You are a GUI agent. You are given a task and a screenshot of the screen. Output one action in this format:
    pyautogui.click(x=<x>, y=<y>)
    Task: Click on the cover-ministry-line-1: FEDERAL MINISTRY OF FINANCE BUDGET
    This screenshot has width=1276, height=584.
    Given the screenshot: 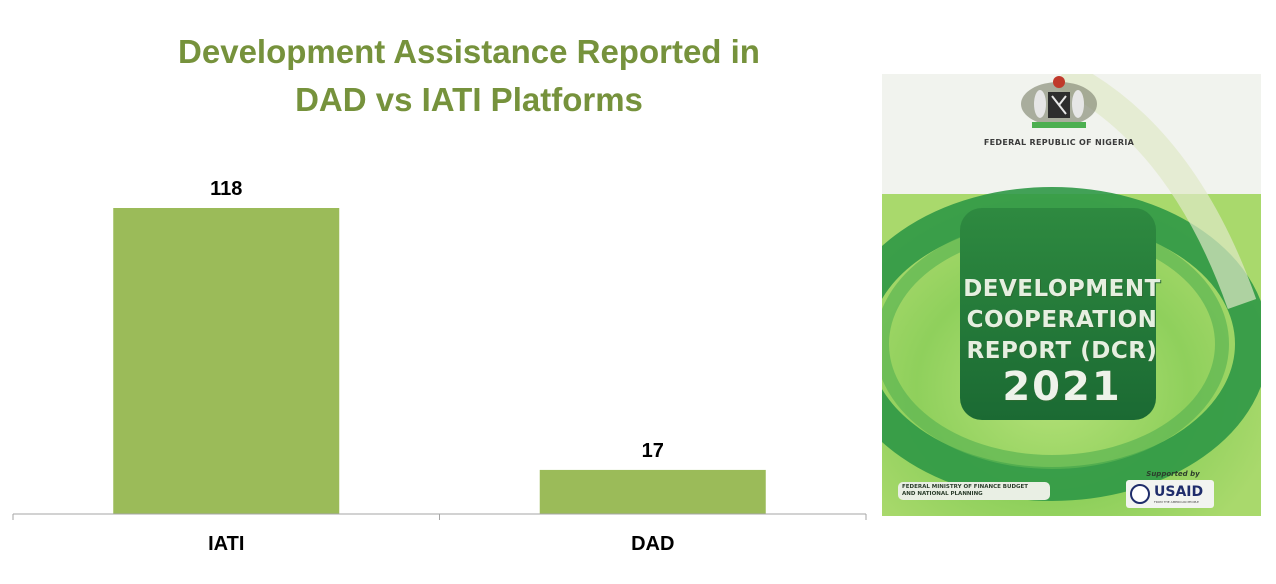 What is the action you would take?
    pyautogui.click(x=965, y=487)
    